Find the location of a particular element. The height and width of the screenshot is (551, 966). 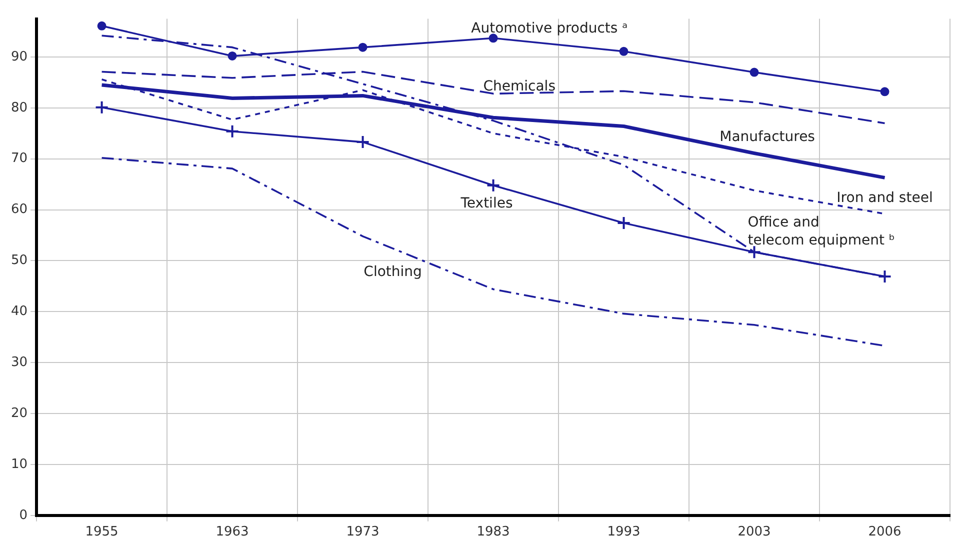

y-tick-label: 70 is located at coordinates (19, 158).